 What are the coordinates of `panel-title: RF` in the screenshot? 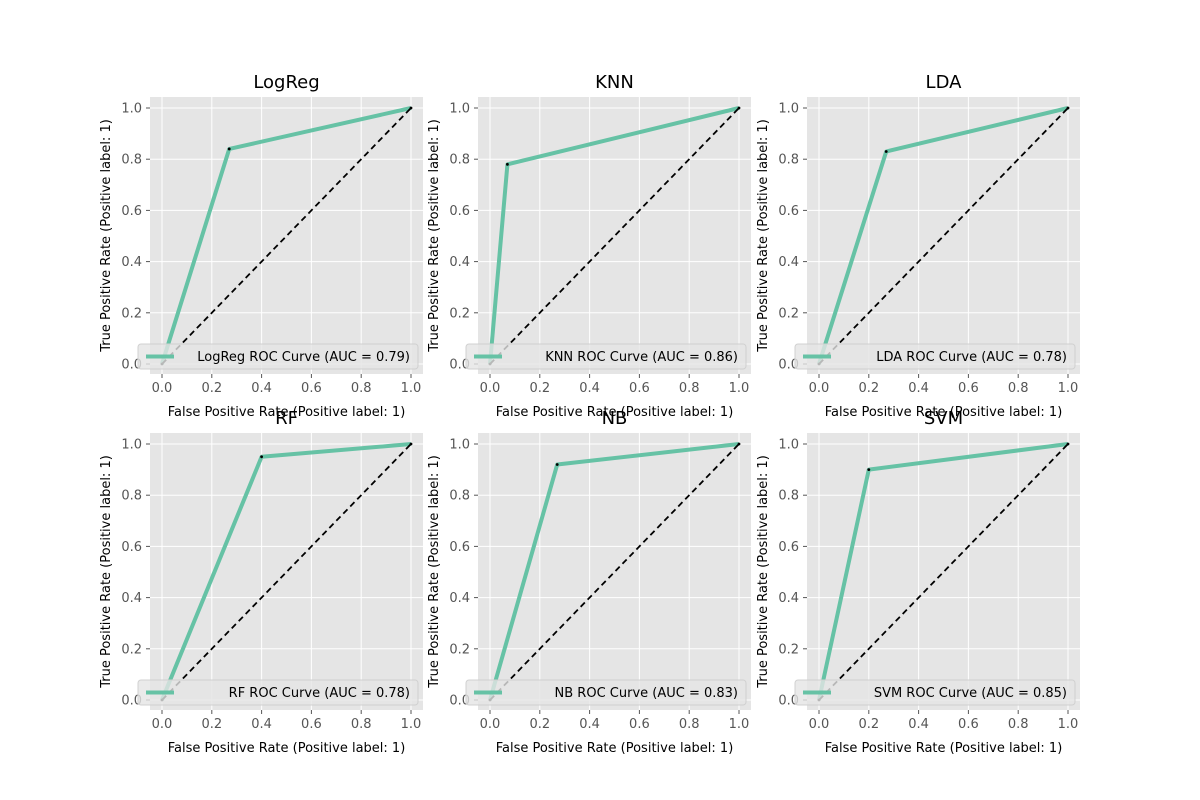 It's located at (286, 418).